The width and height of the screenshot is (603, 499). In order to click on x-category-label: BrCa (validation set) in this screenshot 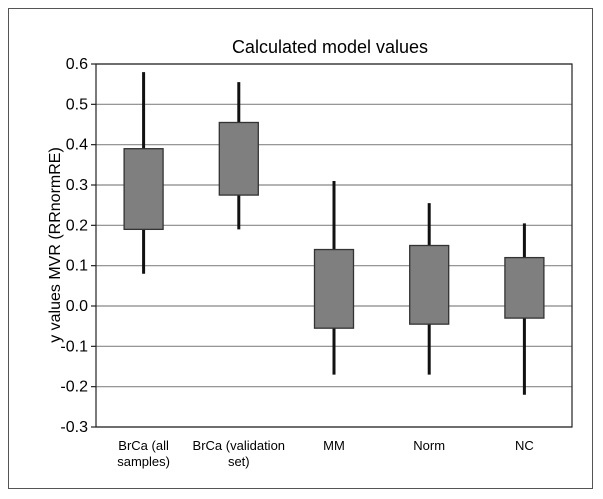, I will do `click(239, 453)`.